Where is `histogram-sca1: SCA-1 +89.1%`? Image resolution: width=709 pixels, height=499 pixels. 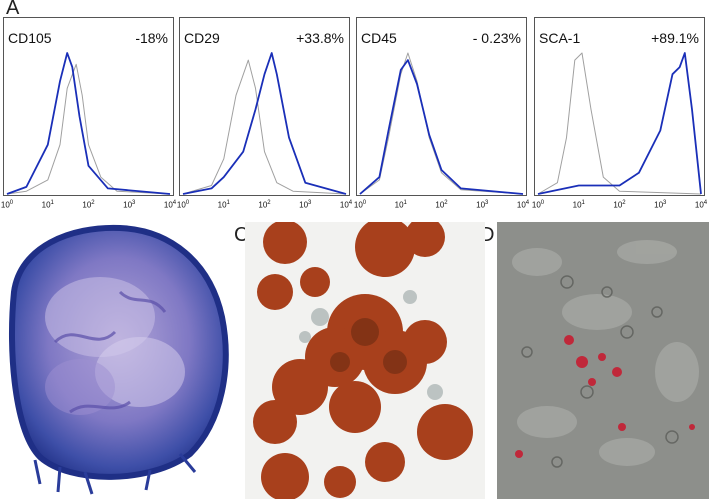
histogram-sca1: SCA-1 +89.1% is located at coordinates (619, 106).